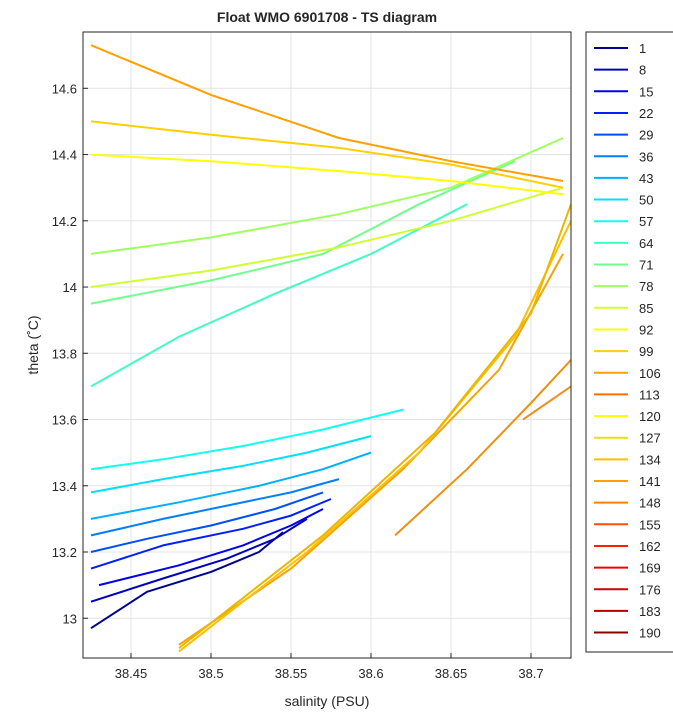 The width and height of the screenshot is (673, 717). What do you see at coordinates (64, 221) in the screenshot?
I see `y-tick-label: 14.2` at bounding box center [64, 221].